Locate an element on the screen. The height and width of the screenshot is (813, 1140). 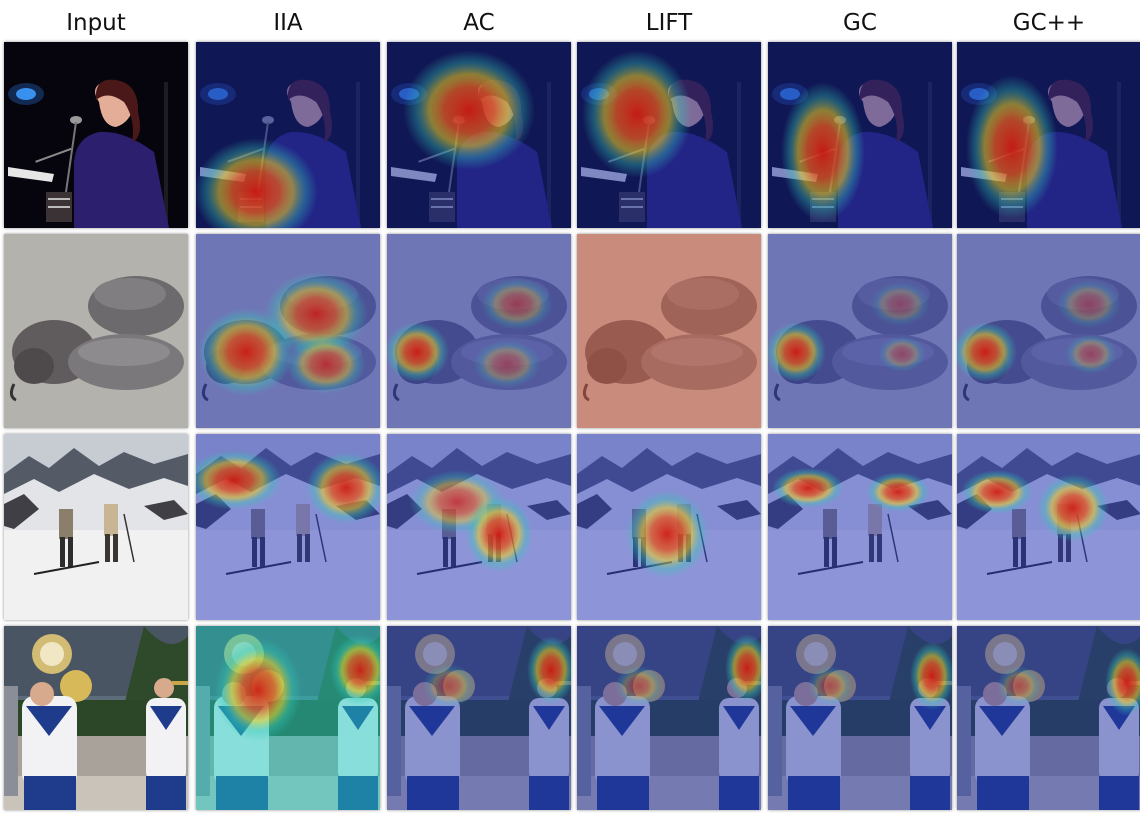
input-image-singer is located at coordinates (96, 135).